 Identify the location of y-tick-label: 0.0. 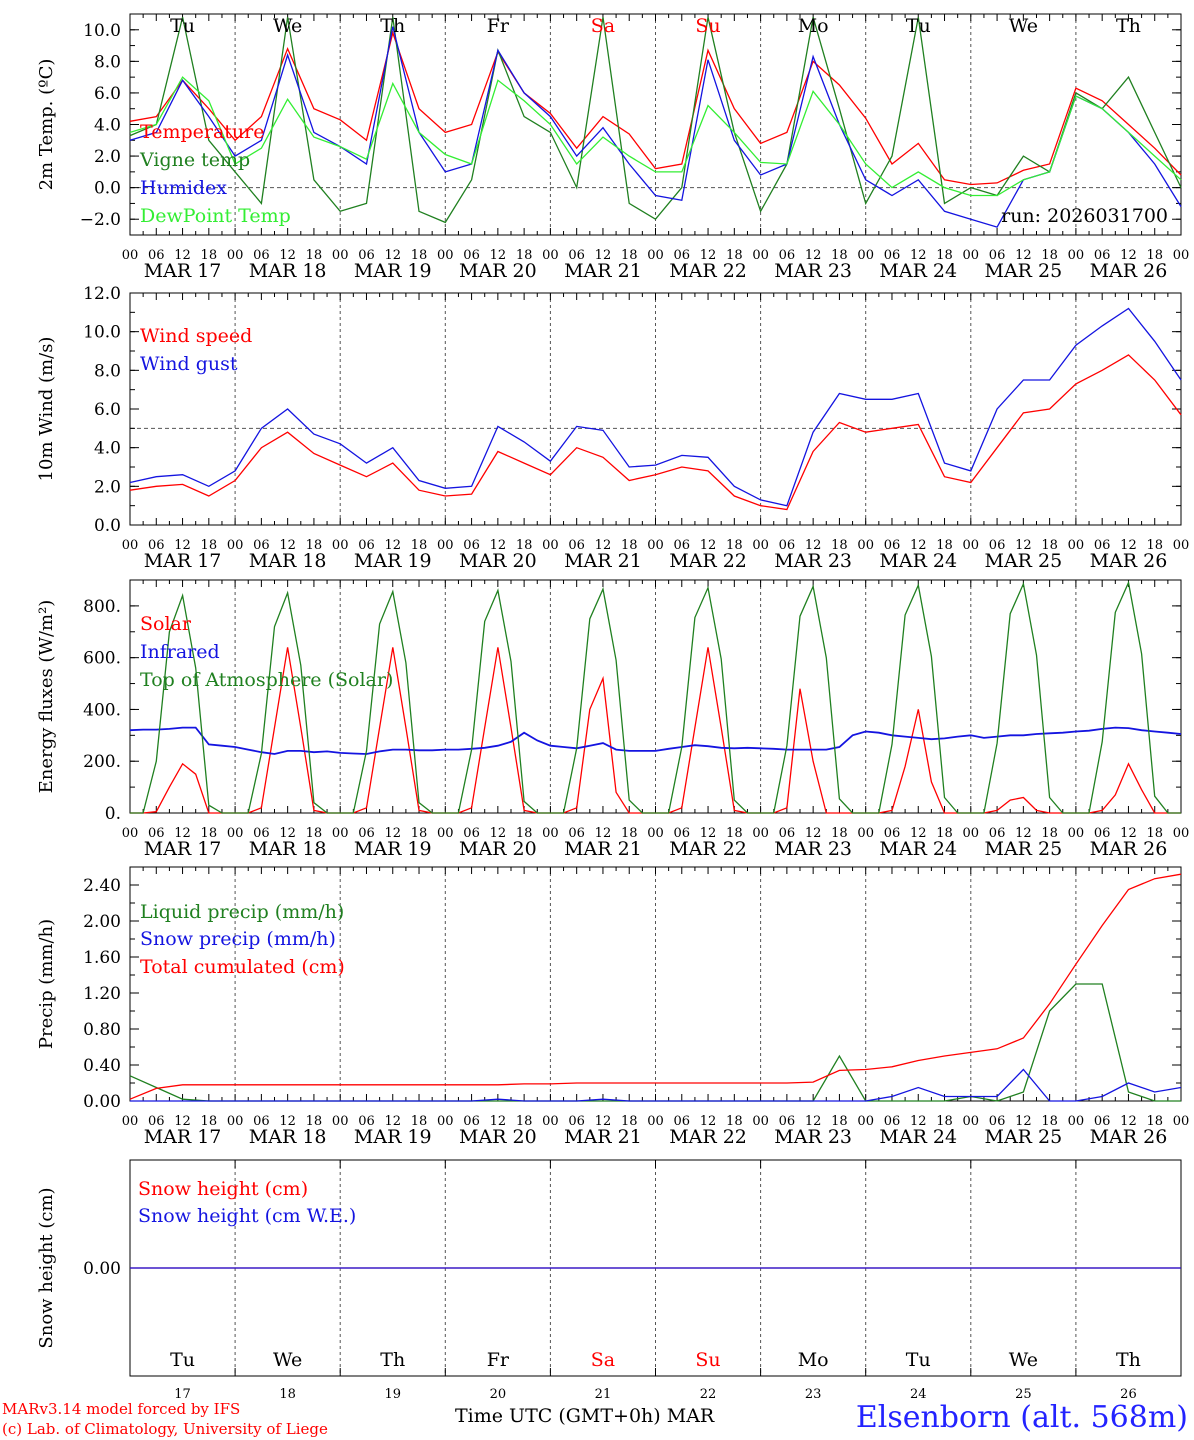
(107, 189).